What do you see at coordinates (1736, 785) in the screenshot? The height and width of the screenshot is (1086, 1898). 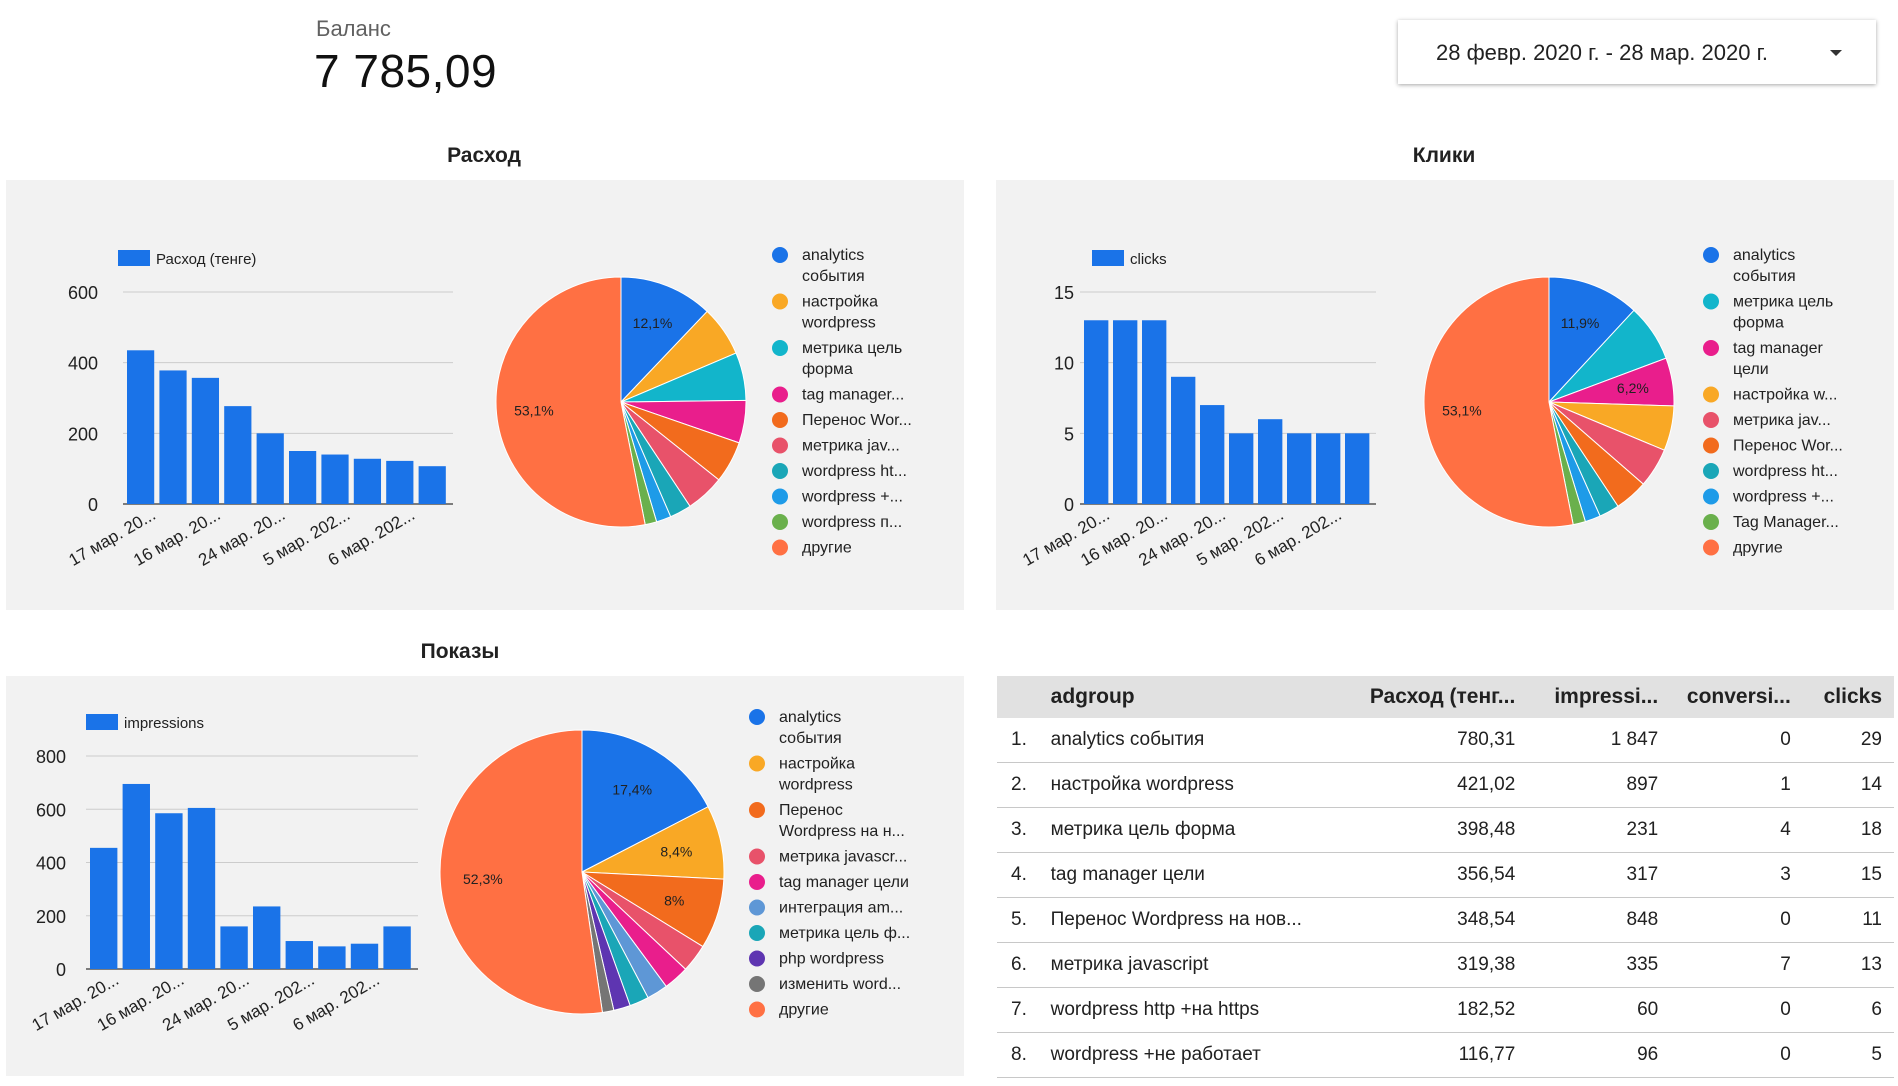 I see `conversions-cell: 1` at bounding box center [1736, 785].